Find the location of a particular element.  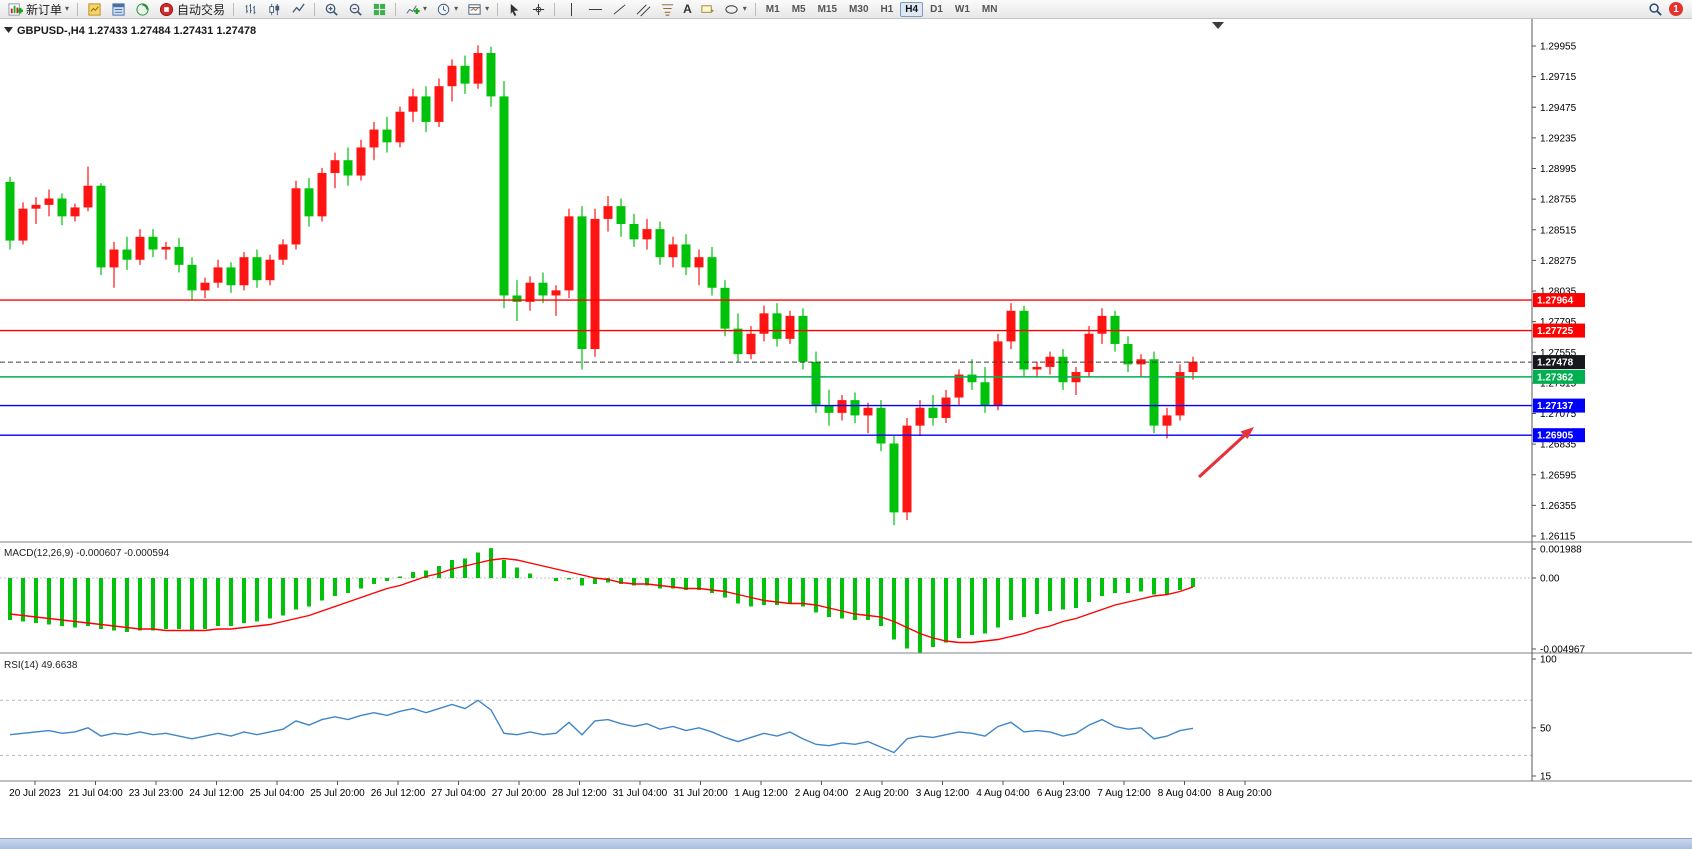

indicators-button: ▾ is located at coordinates (415, 9).